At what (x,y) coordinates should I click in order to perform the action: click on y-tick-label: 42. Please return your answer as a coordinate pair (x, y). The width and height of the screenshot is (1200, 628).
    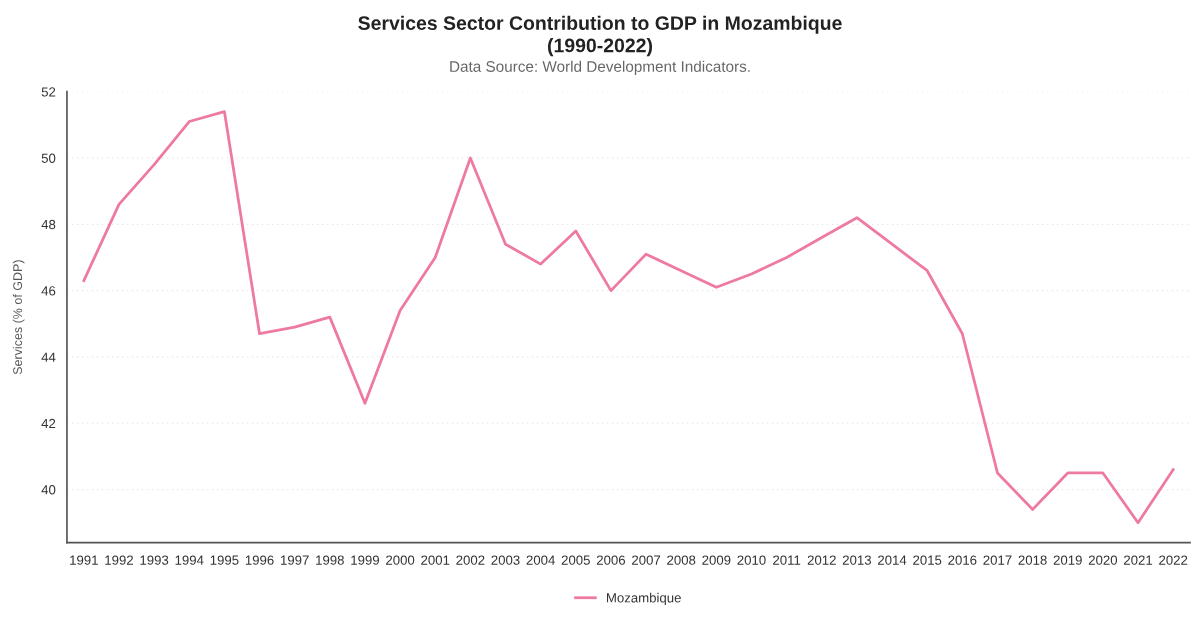
    Looking at the image, I should click on (48, 423).